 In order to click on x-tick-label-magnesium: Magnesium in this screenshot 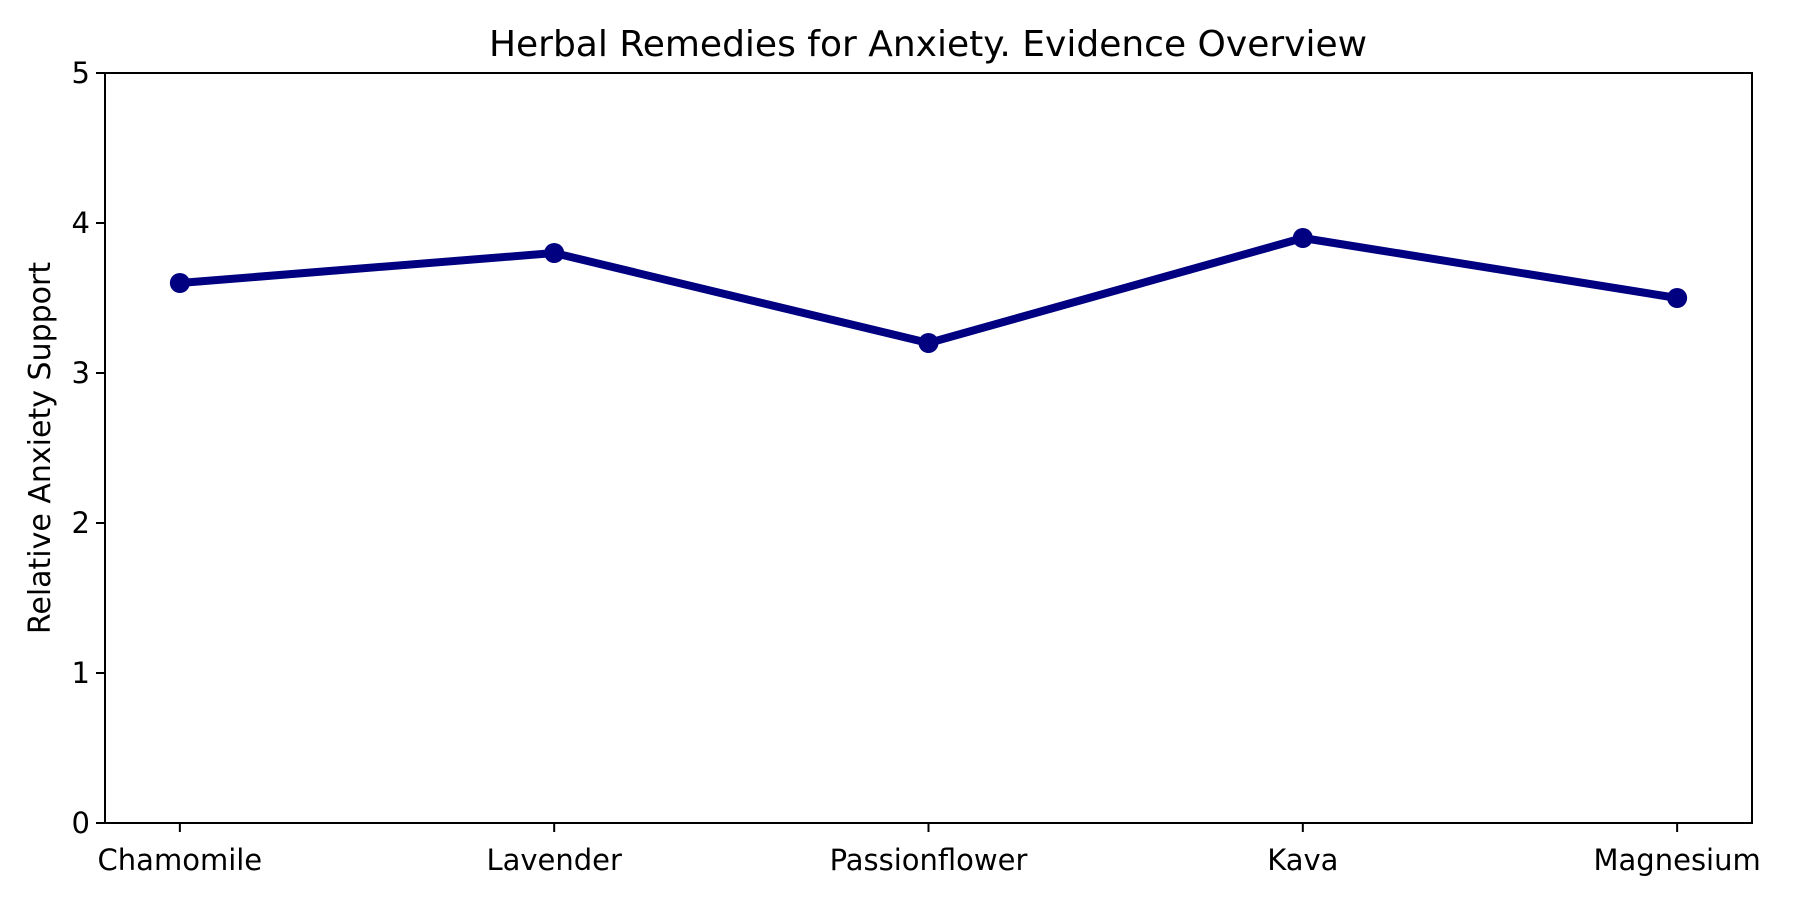, I will do `click(1677, 860)`.